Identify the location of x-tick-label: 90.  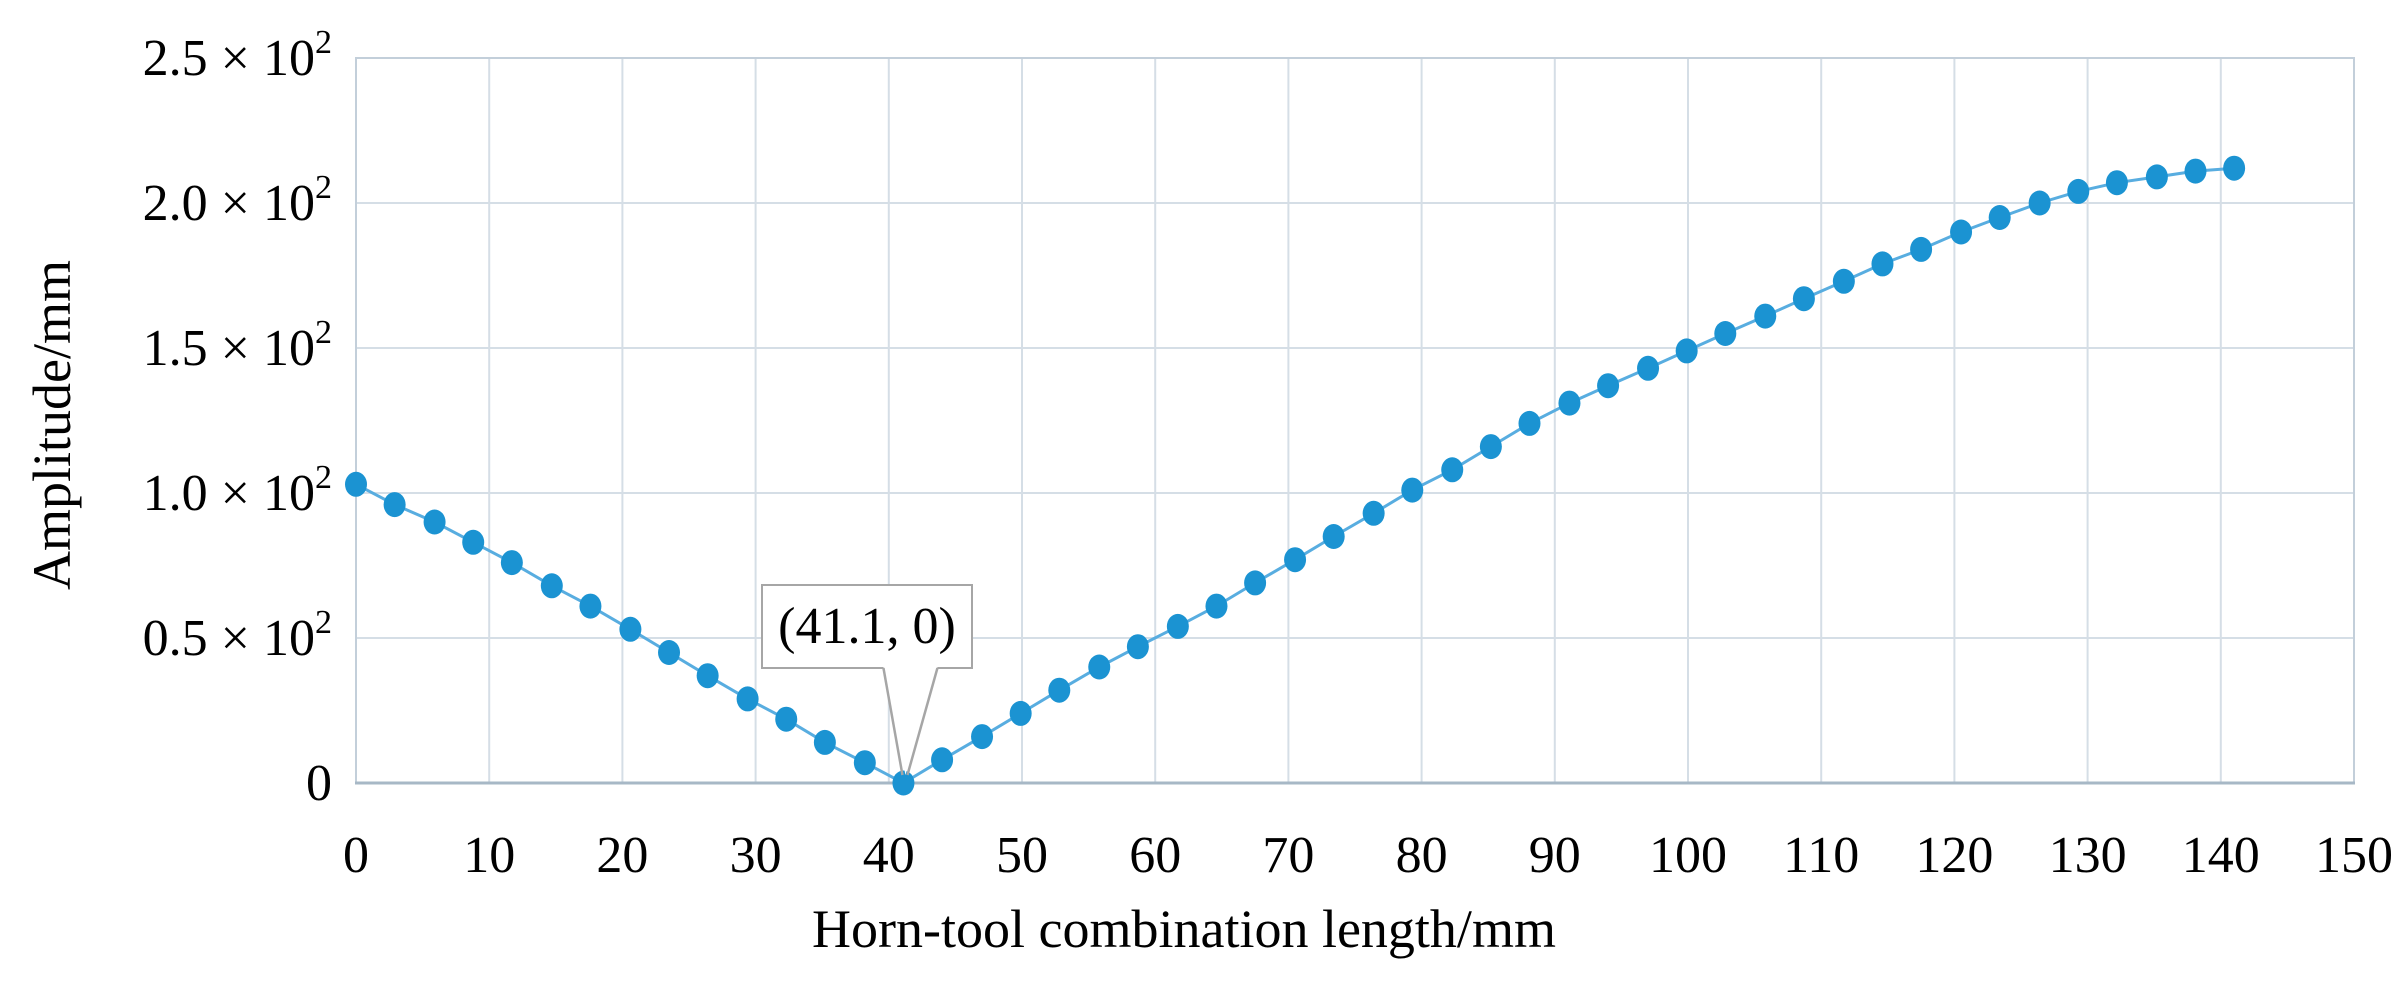
(1555, 855).